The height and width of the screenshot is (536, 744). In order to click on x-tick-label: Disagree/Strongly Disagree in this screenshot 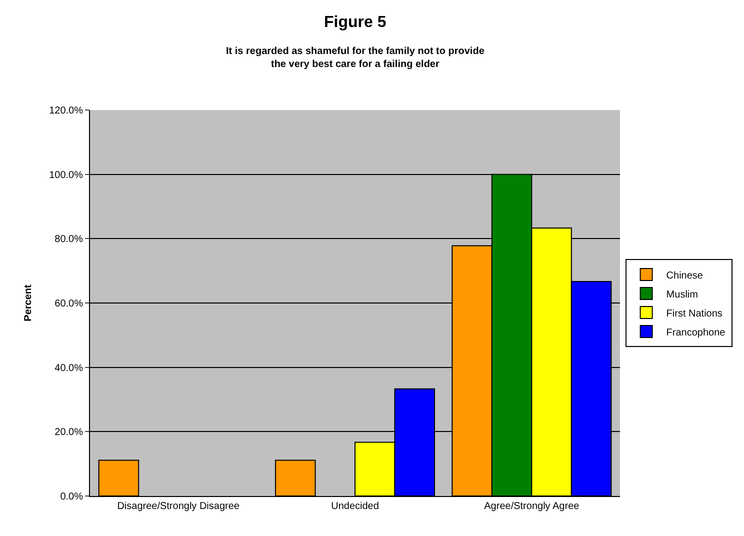, I will do `click(178, 506)`.